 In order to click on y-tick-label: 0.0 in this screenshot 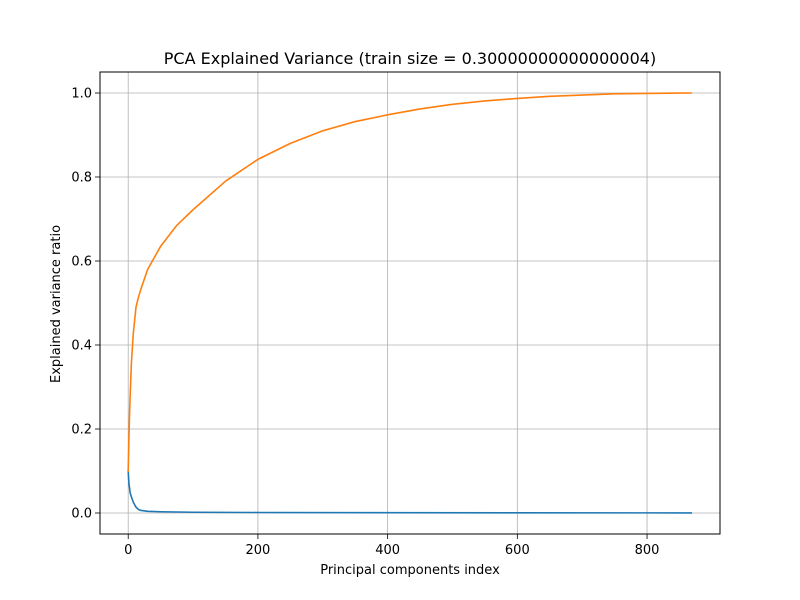, I will do `click(81, 514)`.